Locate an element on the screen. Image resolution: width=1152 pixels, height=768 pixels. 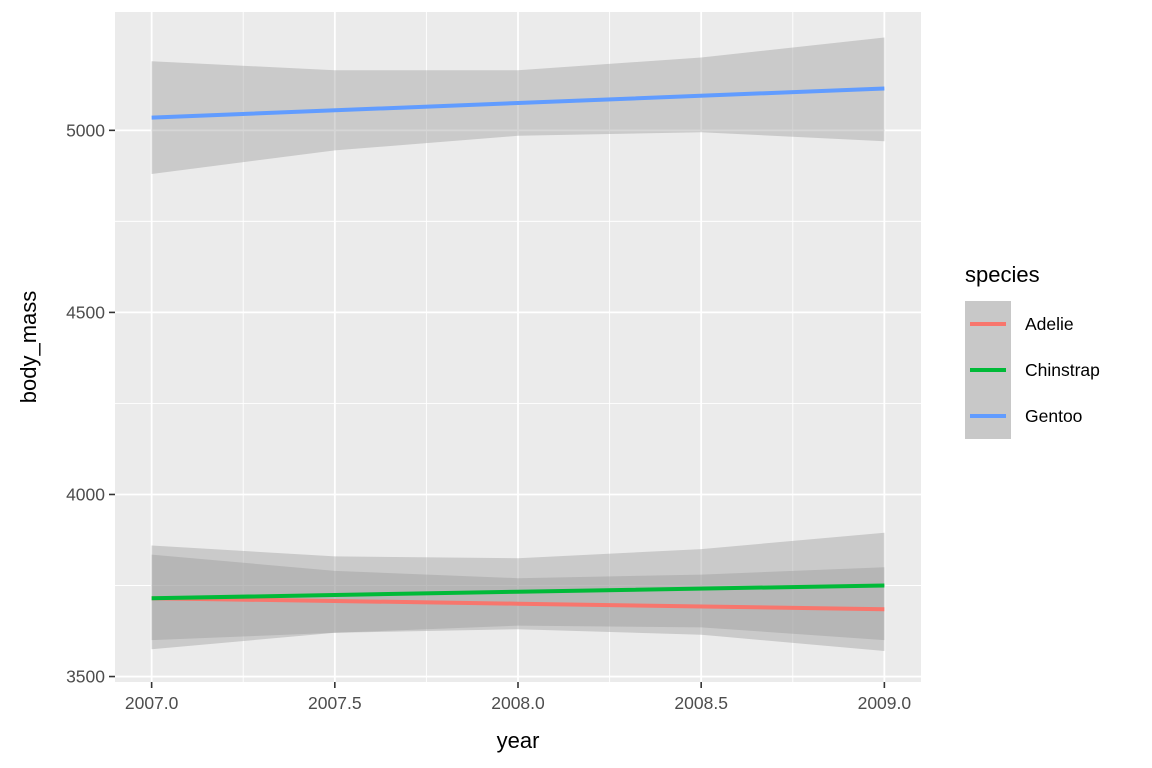
y-tick-label: 3500 is located at coordinates (85, 677).